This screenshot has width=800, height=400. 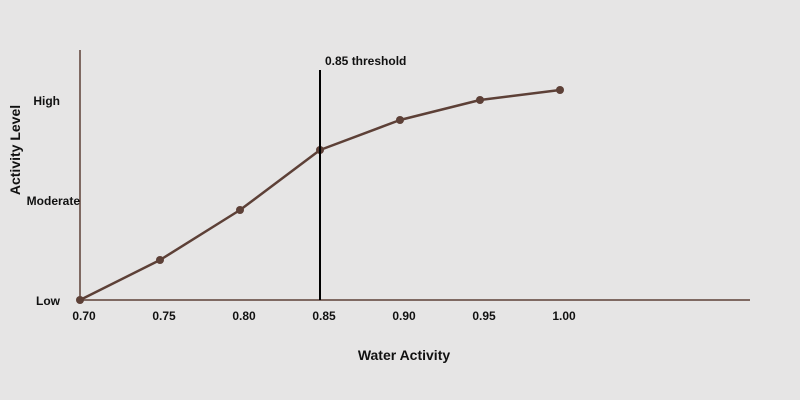 What do you see at coordinates (404, 355) in the screenshot?
I see `x-axis-title: Water Activity` at bounding box center [404, 355].